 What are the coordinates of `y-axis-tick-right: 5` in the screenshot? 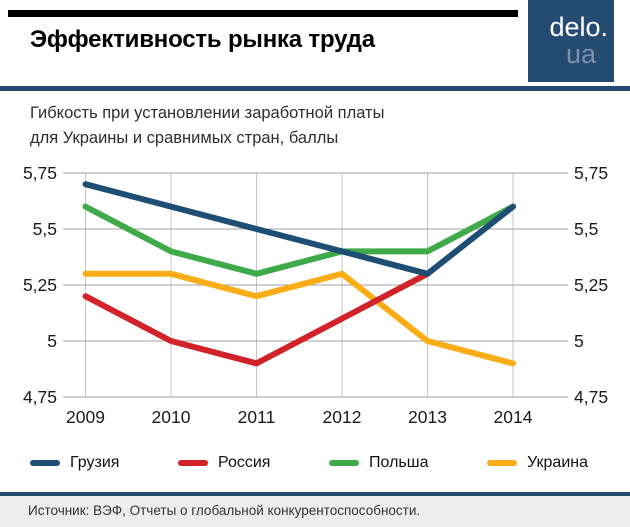 It's located at (579, 341).